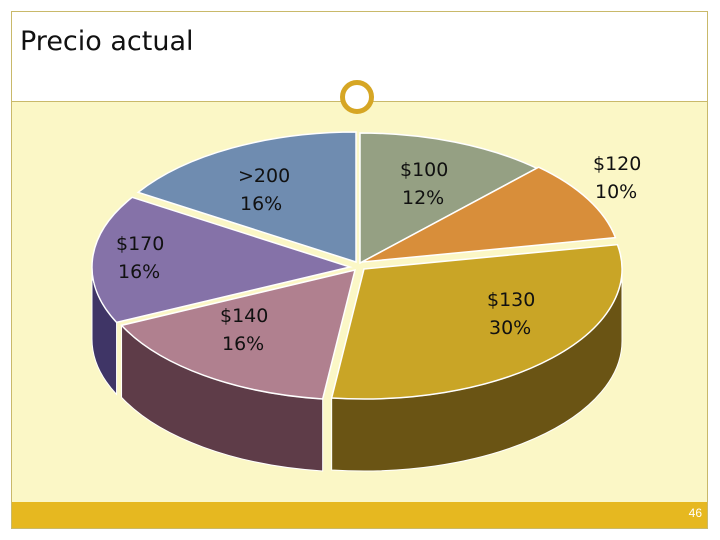 The height and width of the screenshot is (540, 720). Describe the element at coordinates (359, 515) in the screenshot. I see `footer-bar` at that location.